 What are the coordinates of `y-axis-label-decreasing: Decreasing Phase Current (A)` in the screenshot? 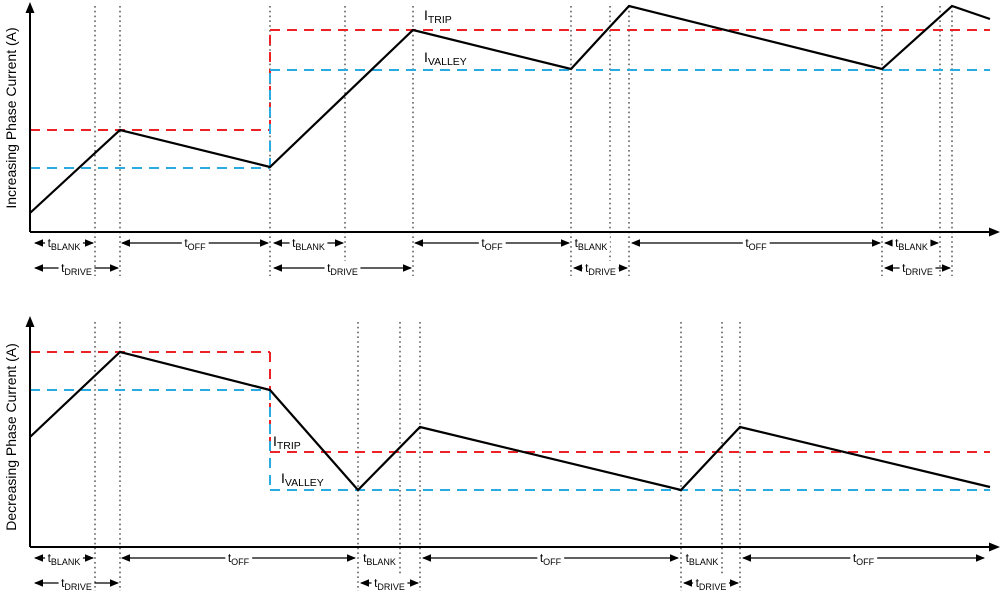 It's located at (11, 437).